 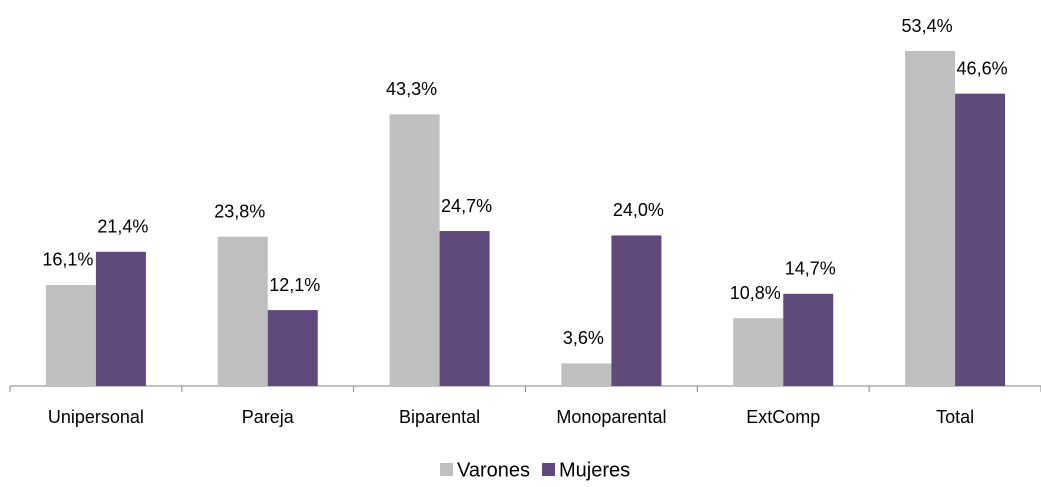 What do you see at coordinates (122, 226) in the screenshot?
I see `value-label: 21,4%` at bounding box center [122, 226].